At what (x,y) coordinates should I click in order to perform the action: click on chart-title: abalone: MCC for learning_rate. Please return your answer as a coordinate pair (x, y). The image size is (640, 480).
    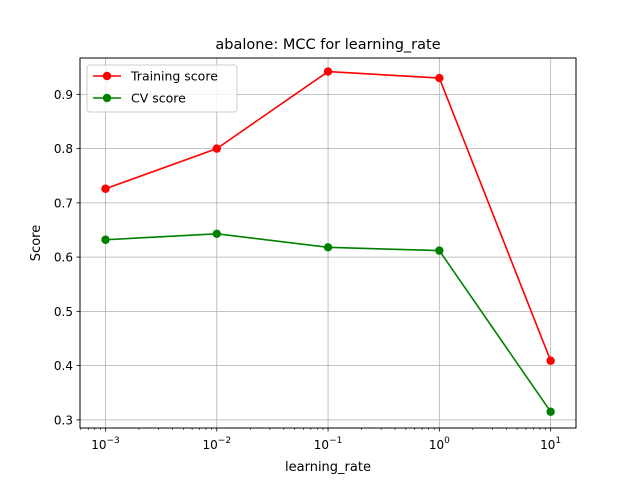
    Looking at the image, I should click on (327, 45).